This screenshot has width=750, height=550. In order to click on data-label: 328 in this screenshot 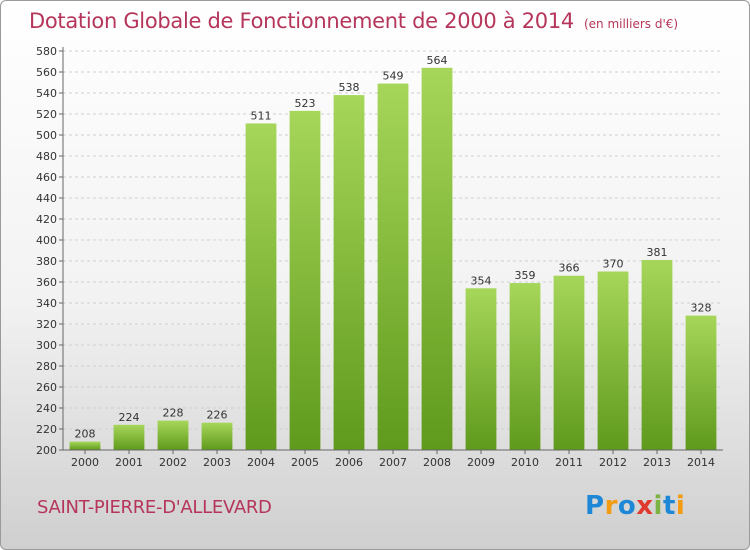, I will do `click(701, 308)`.